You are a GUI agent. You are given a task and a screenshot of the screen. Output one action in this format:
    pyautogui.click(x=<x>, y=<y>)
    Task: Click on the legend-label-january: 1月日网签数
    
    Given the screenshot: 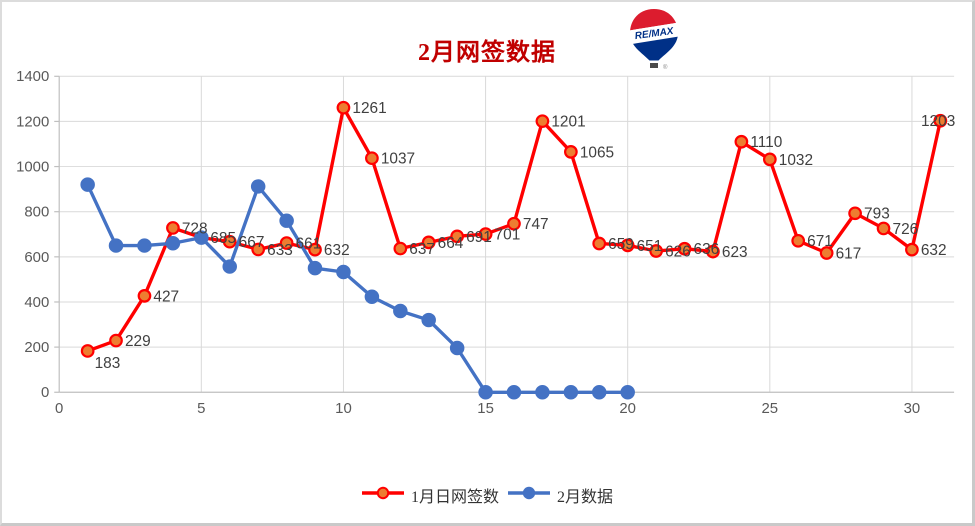 What is the action you would take?
    pyautogui.click(x=454, y=497)
    